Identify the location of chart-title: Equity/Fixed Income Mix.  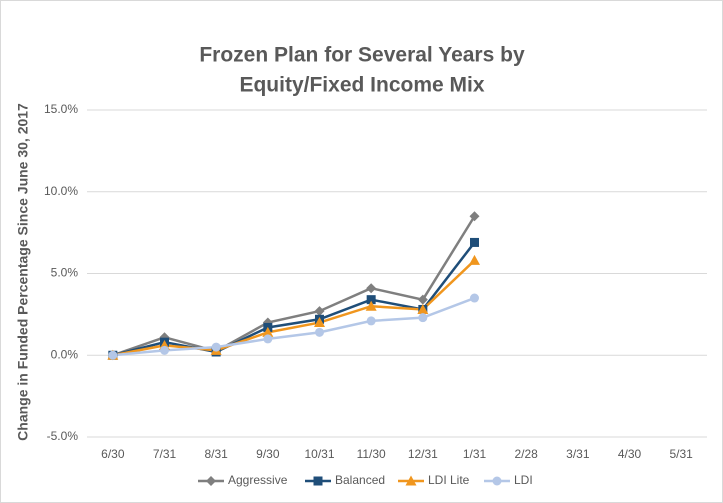
(361, 85).